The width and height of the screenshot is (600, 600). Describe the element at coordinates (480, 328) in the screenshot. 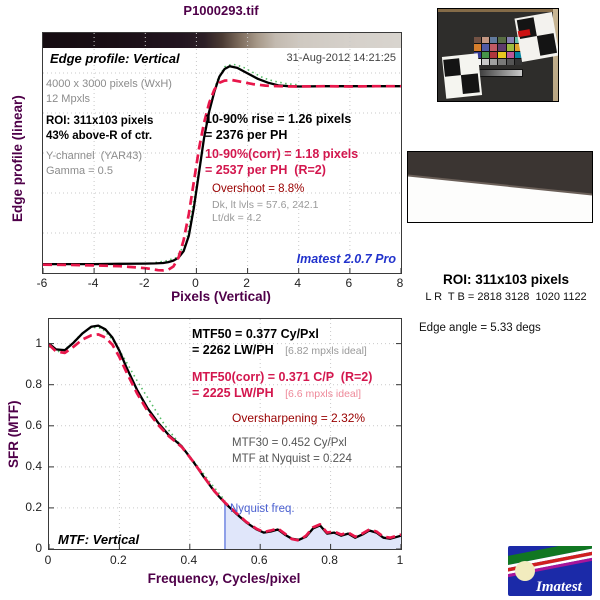

I see `edge-angle-line: Edge angle = 5.33 degs` at that location.